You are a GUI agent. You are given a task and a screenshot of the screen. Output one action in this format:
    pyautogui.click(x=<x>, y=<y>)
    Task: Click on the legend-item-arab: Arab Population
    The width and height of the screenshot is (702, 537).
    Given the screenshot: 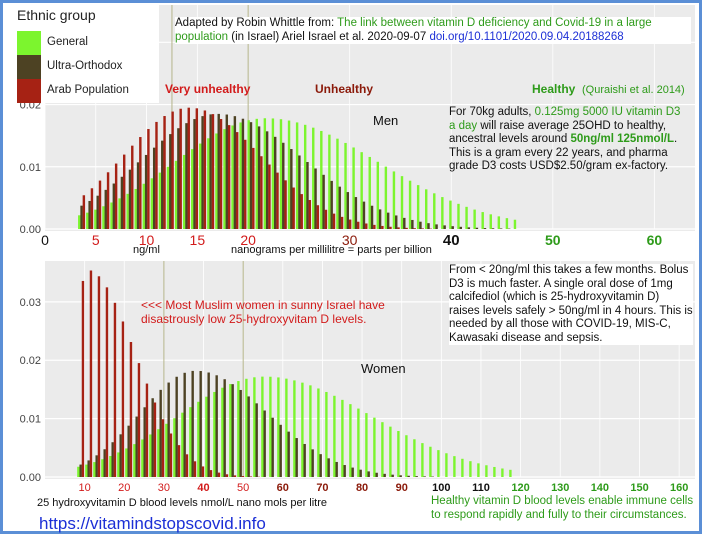 What is the action you would take?
    pyautogui.click(x=92, y=91)
    